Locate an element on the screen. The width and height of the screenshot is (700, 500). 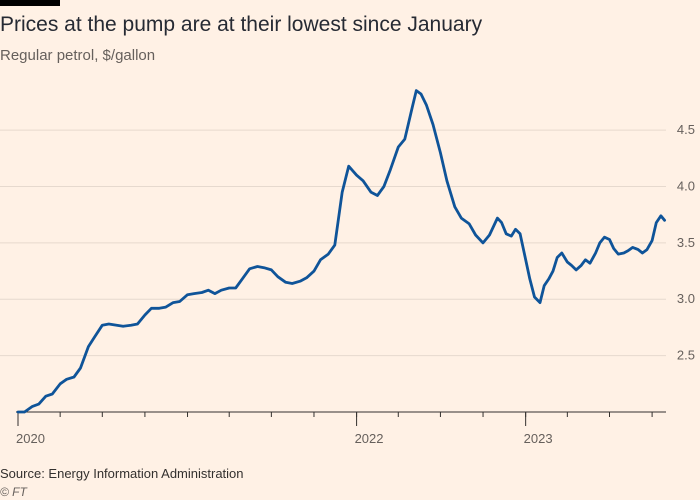
chart-subtitle: Regular petrol, $/gallon is located at coordinates (78, 55).